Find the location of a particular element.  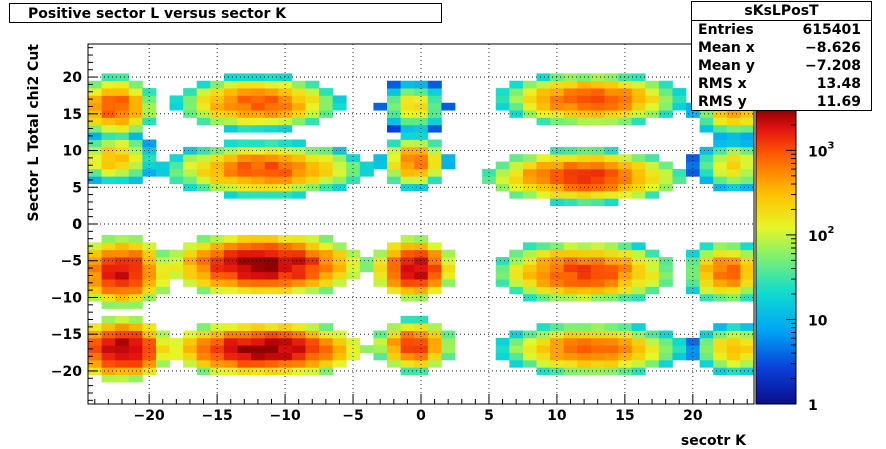

y-tick-label: 20 is located at coordinates (73, 78).